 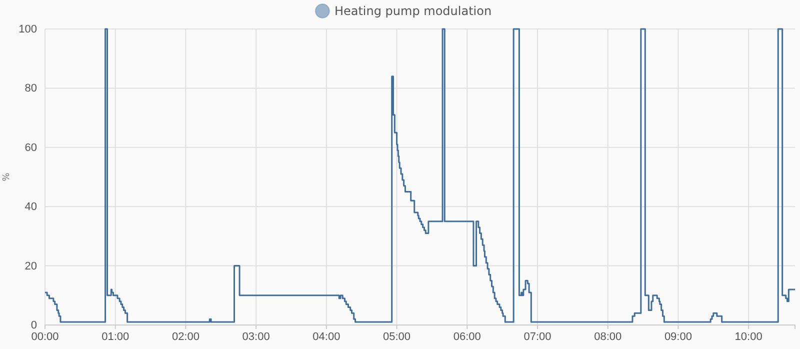 I want to click on y-tick-label: 80, so click(x=30, y=88).